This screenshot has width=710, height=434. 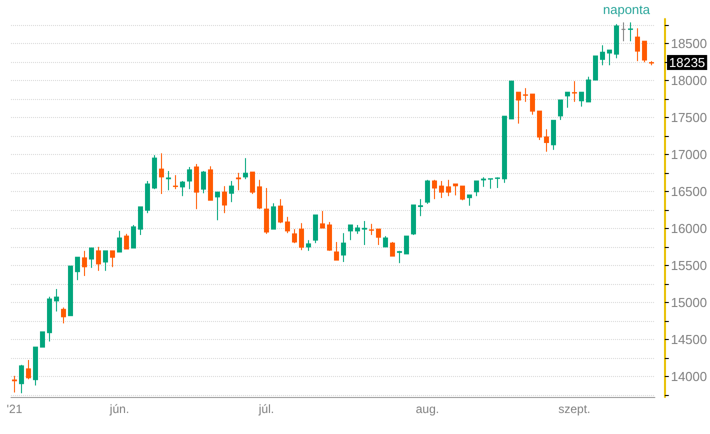 I want to click on chart-subtitle: naponta, so click(x=627, y=9).